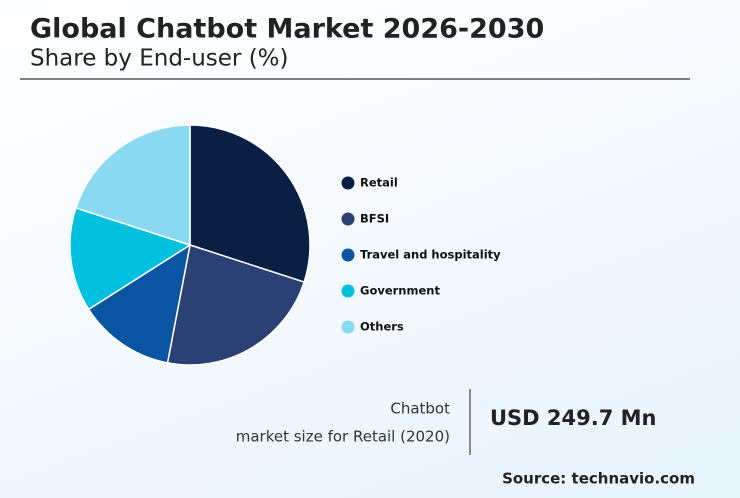 This screenshot has width=740, height=498. What do you see at coordinates (159, 59) in the screenshot?
I see `chart-subtitle: Share by End-user (%)` at bounding box center [159, 59].